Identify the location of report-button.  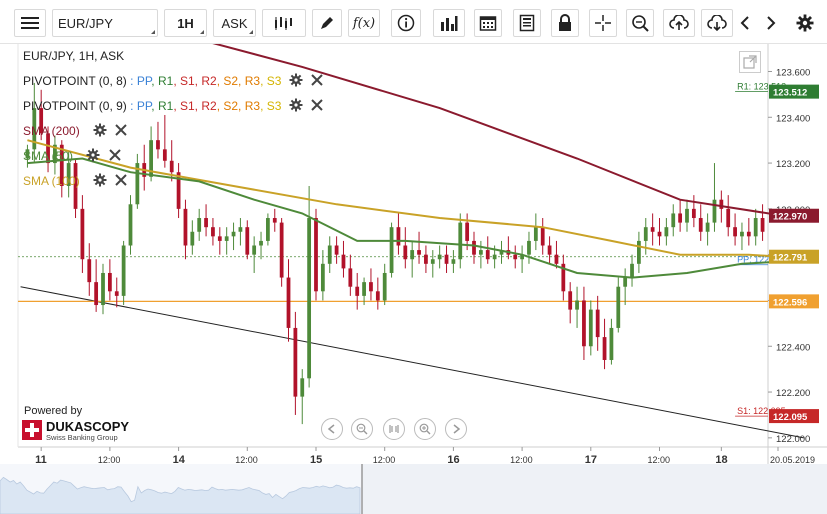
(527, 23).